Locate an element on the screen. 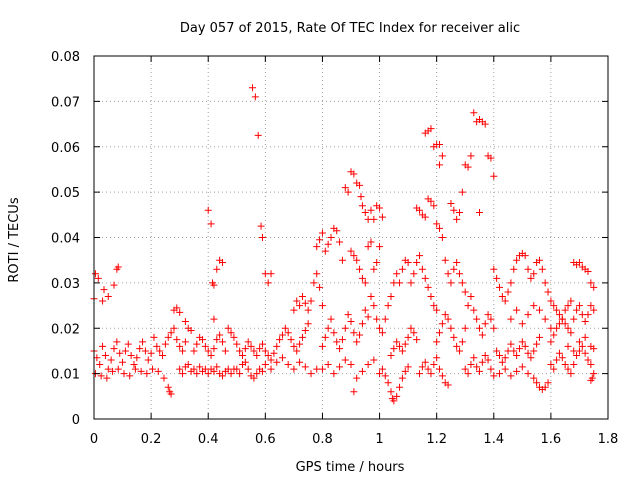 The image size is (640, 485). y-tick-label: 0.07 is located at coordinates (65, 102).